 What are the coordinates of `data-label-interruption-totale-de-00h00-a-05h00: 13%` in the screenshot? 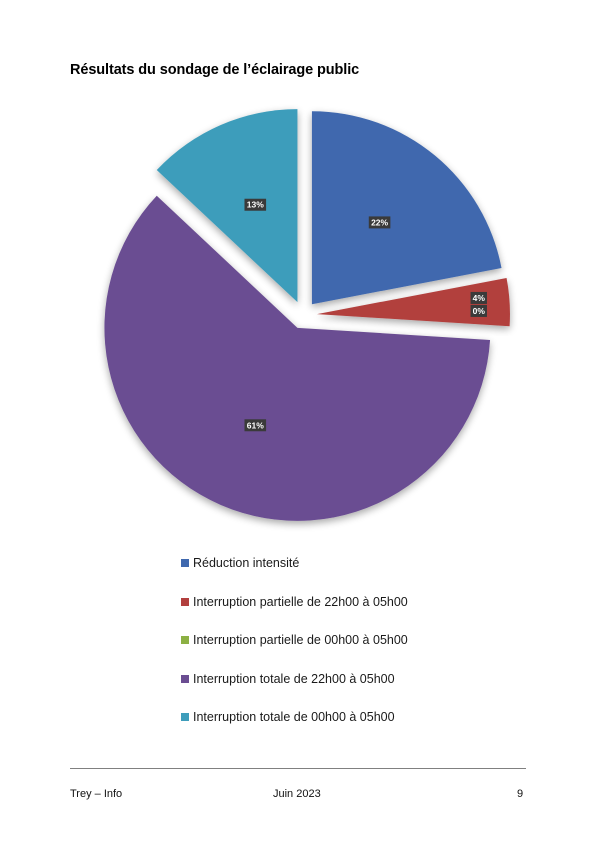 It's located at (255, 204).